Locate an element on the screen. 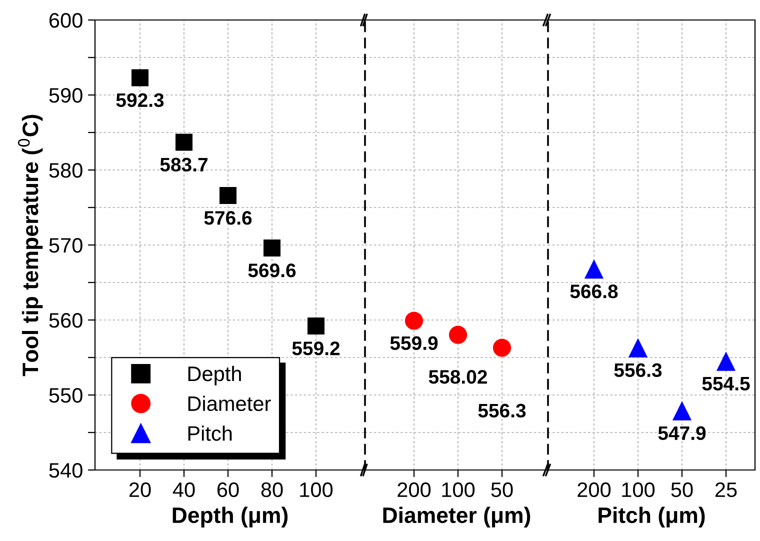 The width and height of the screenshot is (760, 541). x-axis-title: Pitch (μm) is located at coordinates (651, 517).